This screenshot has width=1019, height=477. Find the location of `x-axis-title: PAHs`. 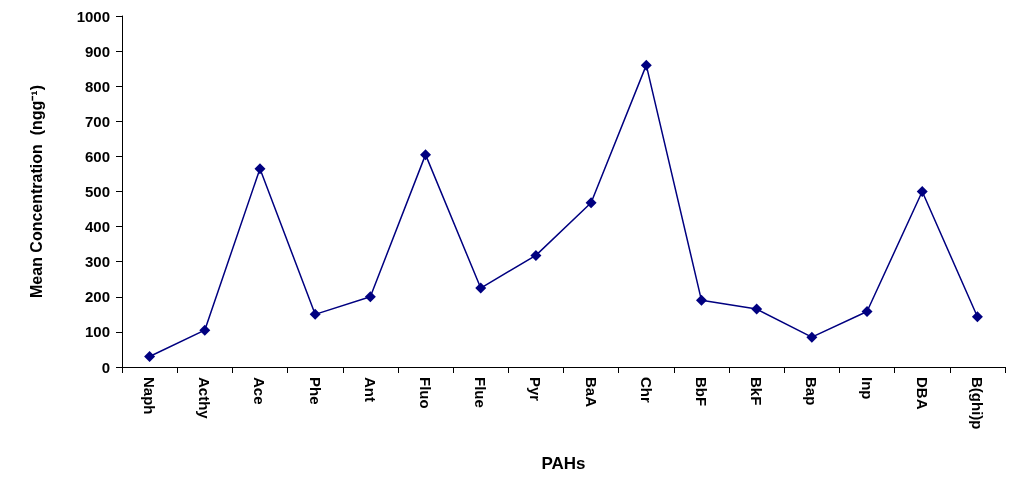

x-axis-title: PAHs is located at coordinates (563, 463).